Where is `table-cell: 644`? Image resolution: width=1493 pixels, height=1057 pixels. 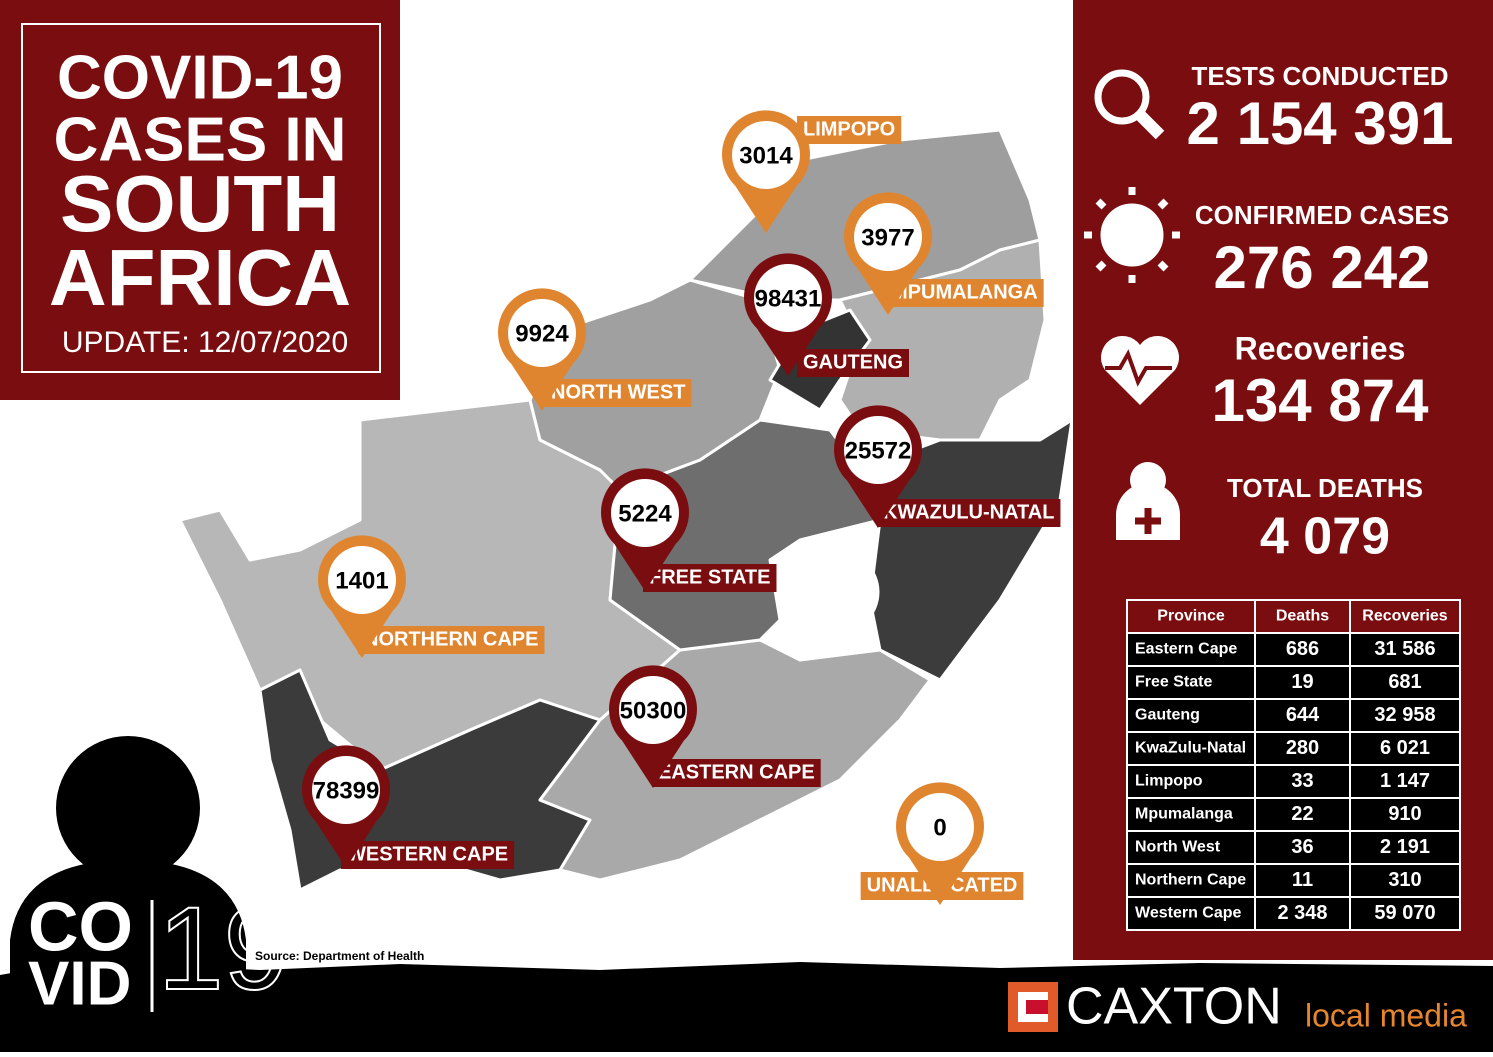
table-cell: 644 is located at coordinates (1303, 715).